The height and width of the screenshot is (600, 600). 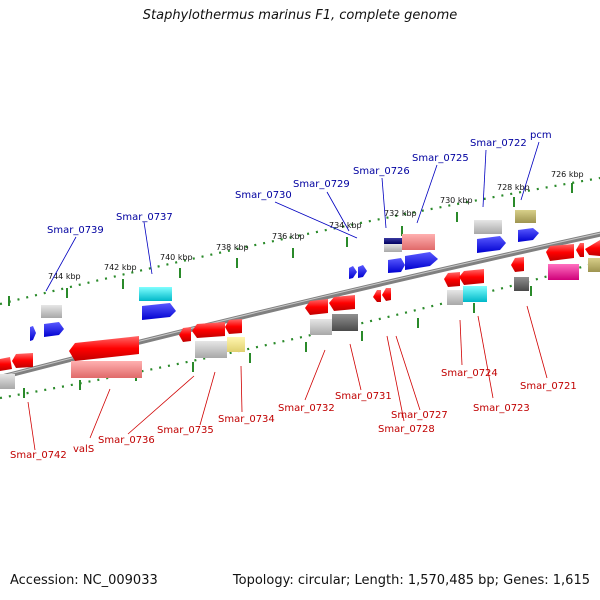 What do you see at coordinates (321, 327) in the screenshot?
I see `gene-smar0732-box` at bounding box center [321, 327].